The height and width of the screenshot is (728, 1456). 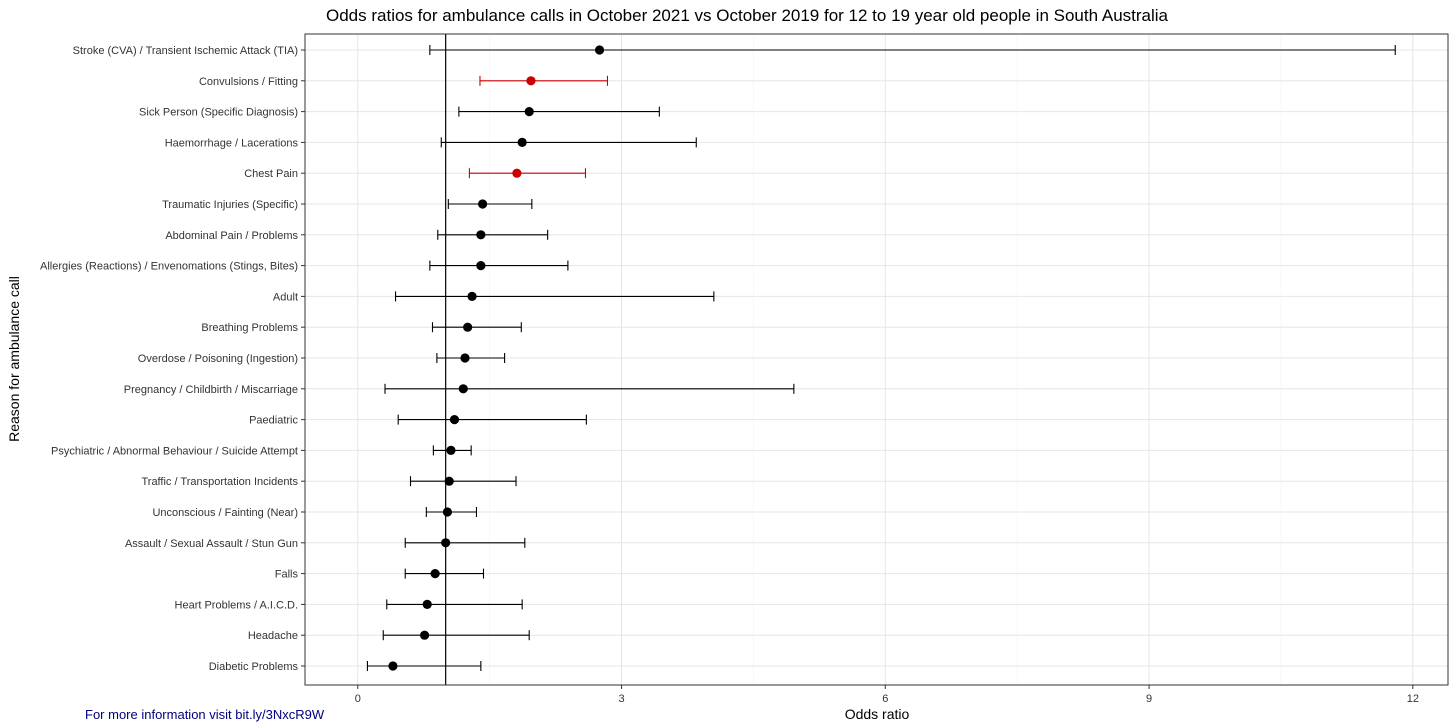 What do you see at coordinates (287, 575) in the screenshot?
I see `y-tick-label: Falls` at bounding box center [287, 575].